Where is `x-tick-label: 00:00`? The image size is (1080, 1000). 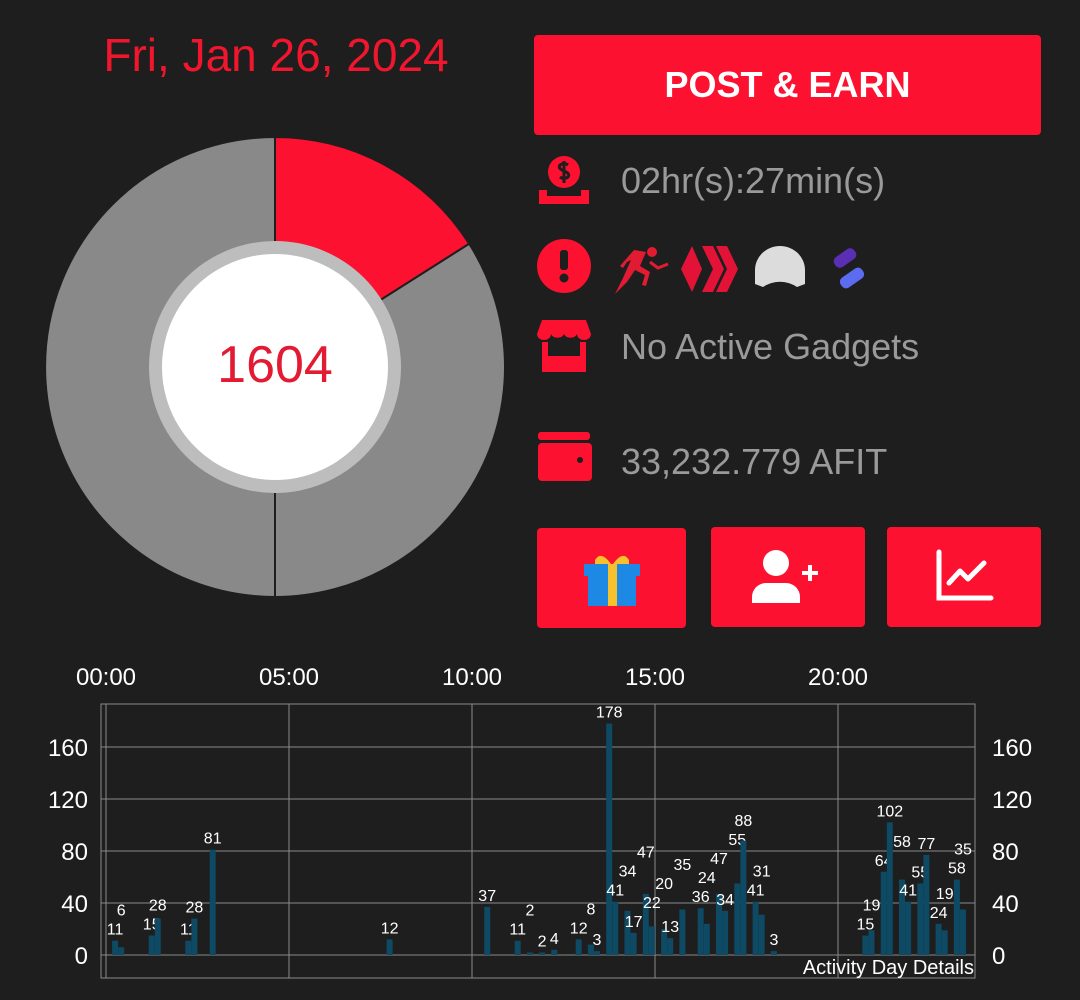
x-tick-label: 00:00 is located at coordinates (106, 677).